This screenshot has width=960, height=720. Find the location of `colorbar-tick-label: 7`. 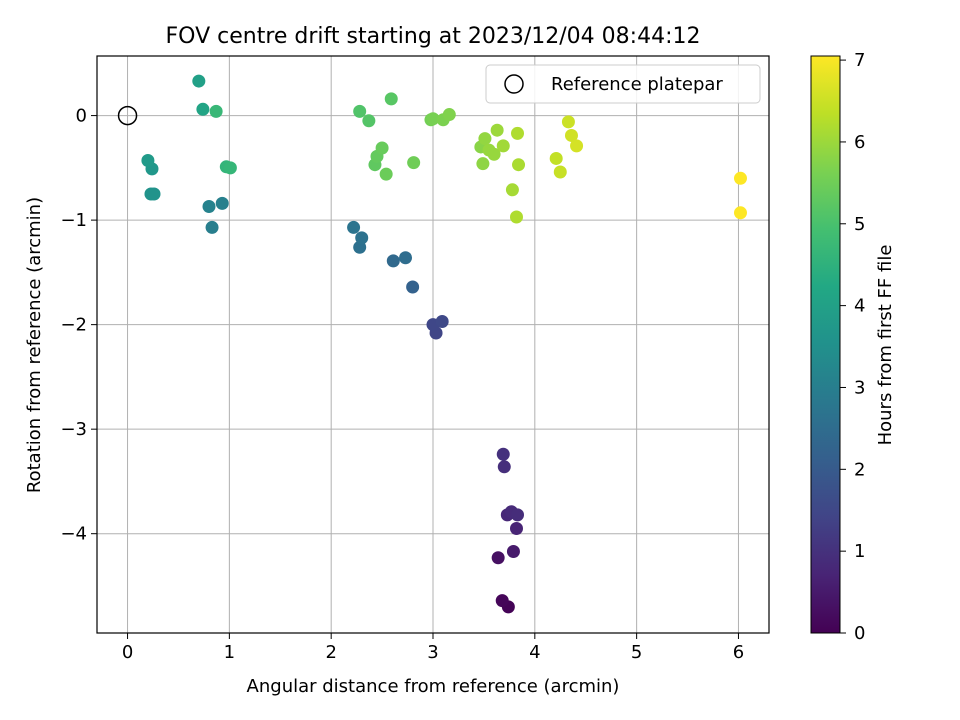

colorbar-tick-label: 7 is located at coordinates (859, 60).